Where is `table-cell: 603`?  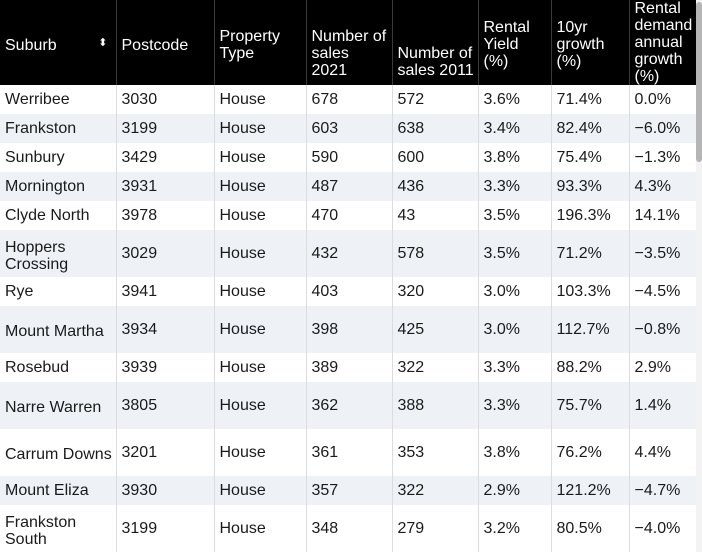 table-cell: 603 is located at coordinates (349, 128).